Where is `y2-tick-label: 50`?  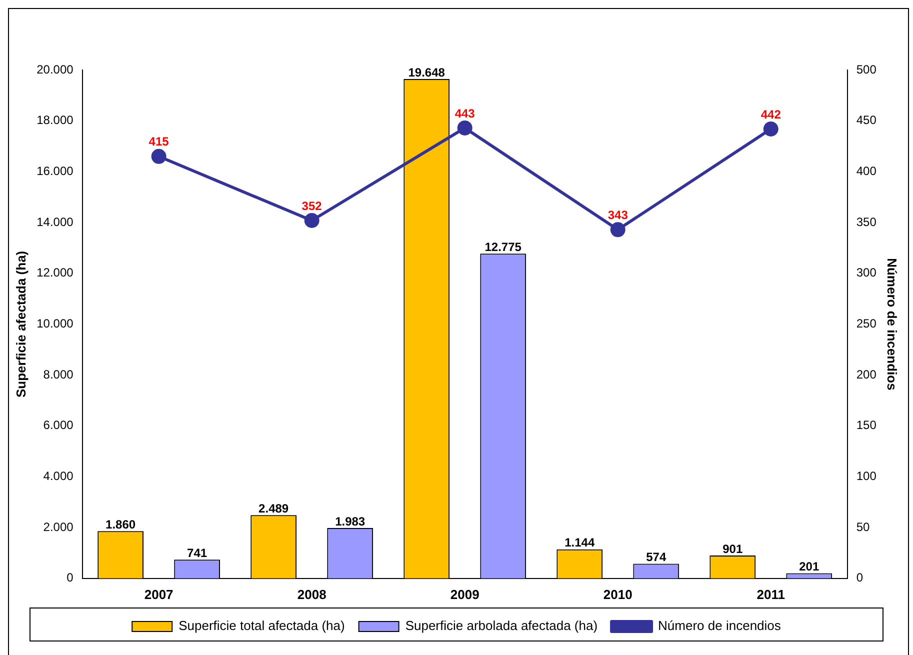
y2-tick-label: 50 is located at coordinates (863, 527).